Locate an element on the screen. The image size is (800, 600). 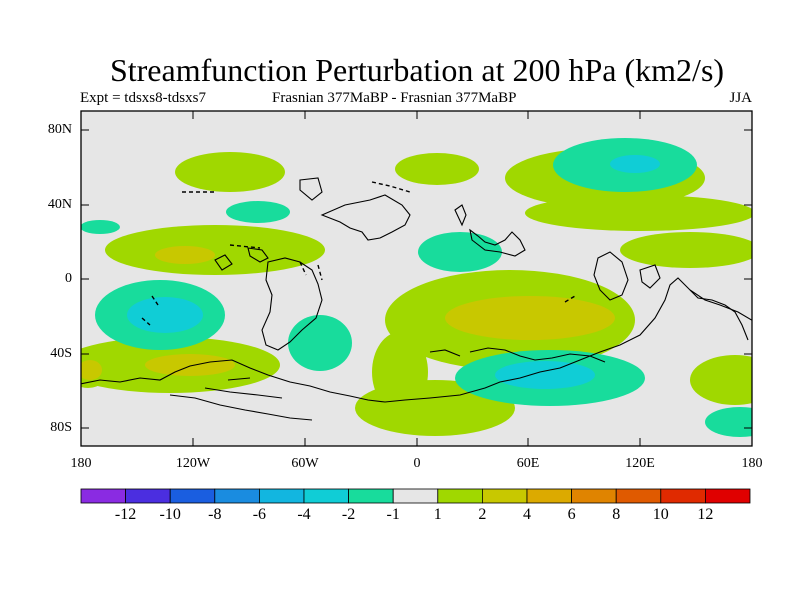
anomaly-olive-eq-pac is located at coordinates (185, 255).